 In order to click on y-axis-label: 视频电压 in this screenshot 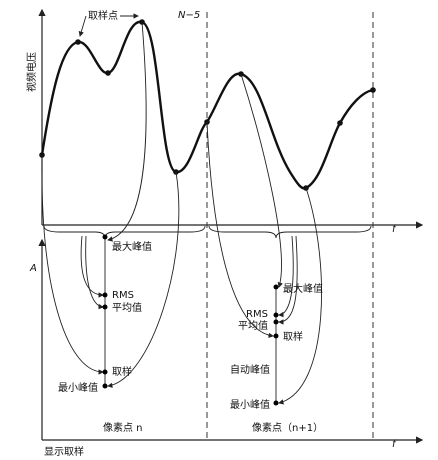, I will do `click(31, 72)`.